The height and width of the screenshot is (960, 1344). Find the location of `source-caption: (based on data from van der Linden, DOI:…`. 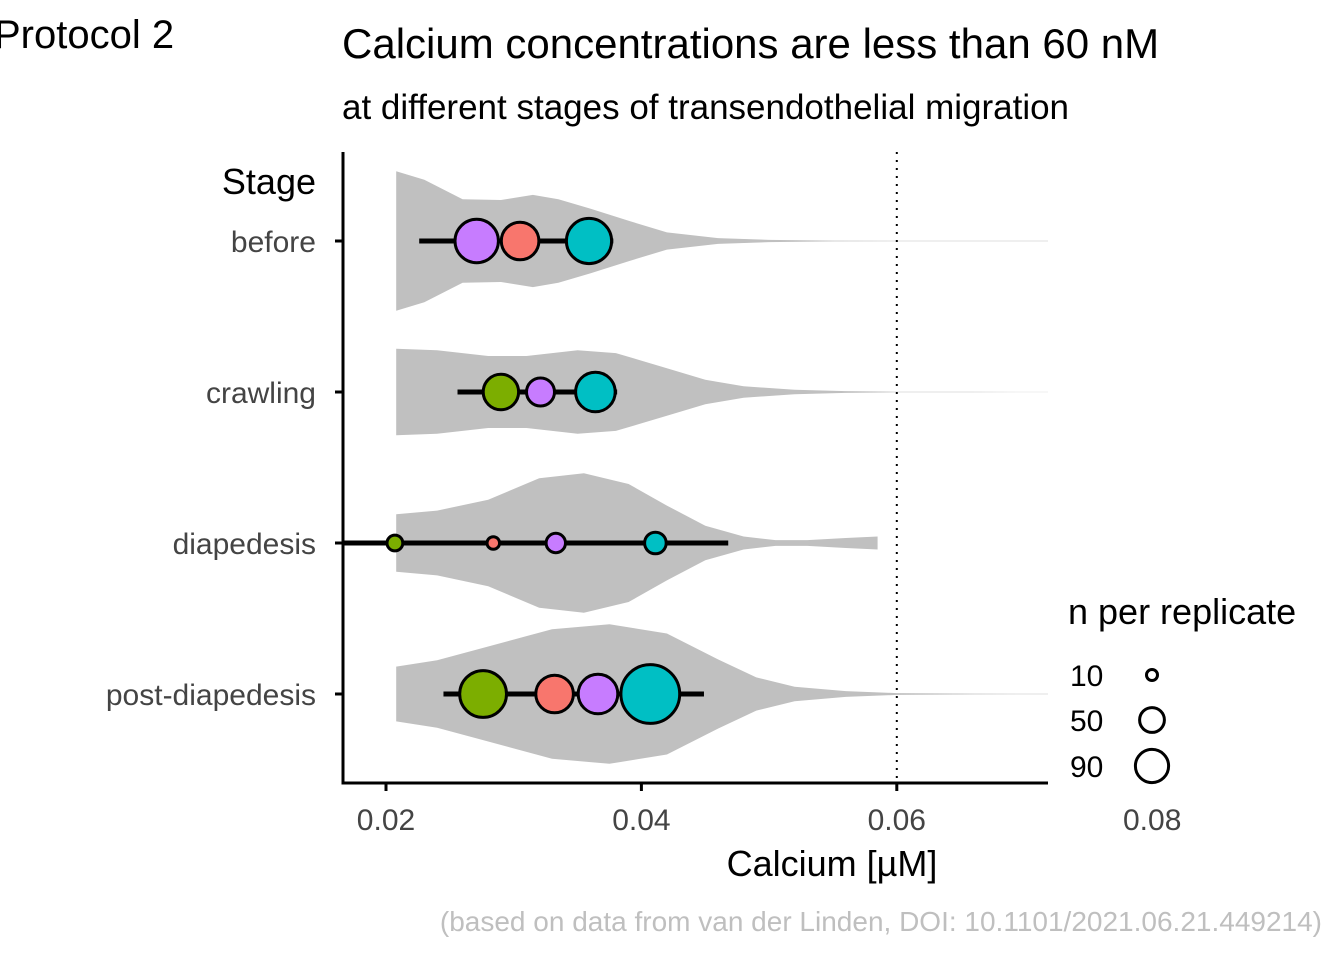

source-caption: (based on data from van der Linden, DOI:… is located at coordinates (881, 921).